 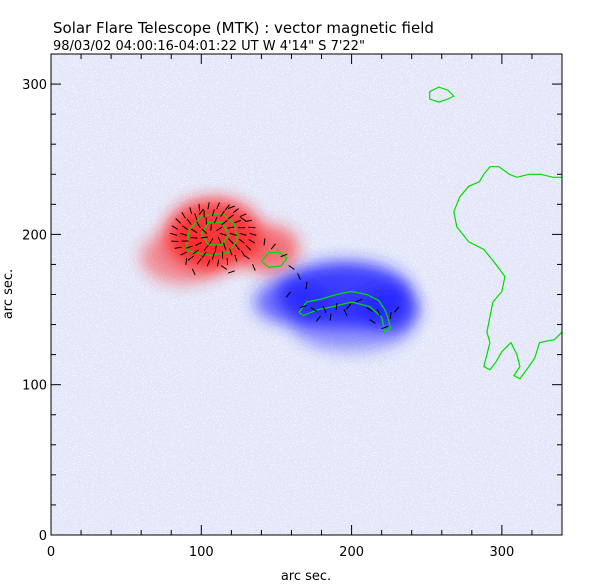 What do you see at coordinates (8, 294) in the screenshot?
I see `y-axis-label: arc sec.` at bounding box center [8, 294].